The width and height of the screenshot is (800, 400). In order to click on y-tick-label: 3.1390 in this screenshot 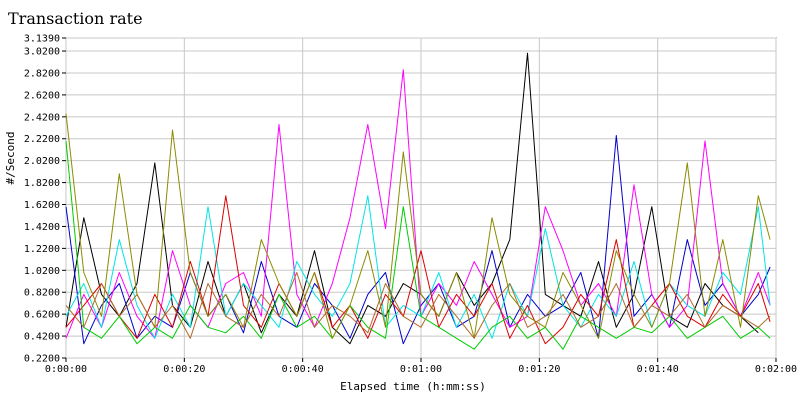, I will do `click(42, 39)`.